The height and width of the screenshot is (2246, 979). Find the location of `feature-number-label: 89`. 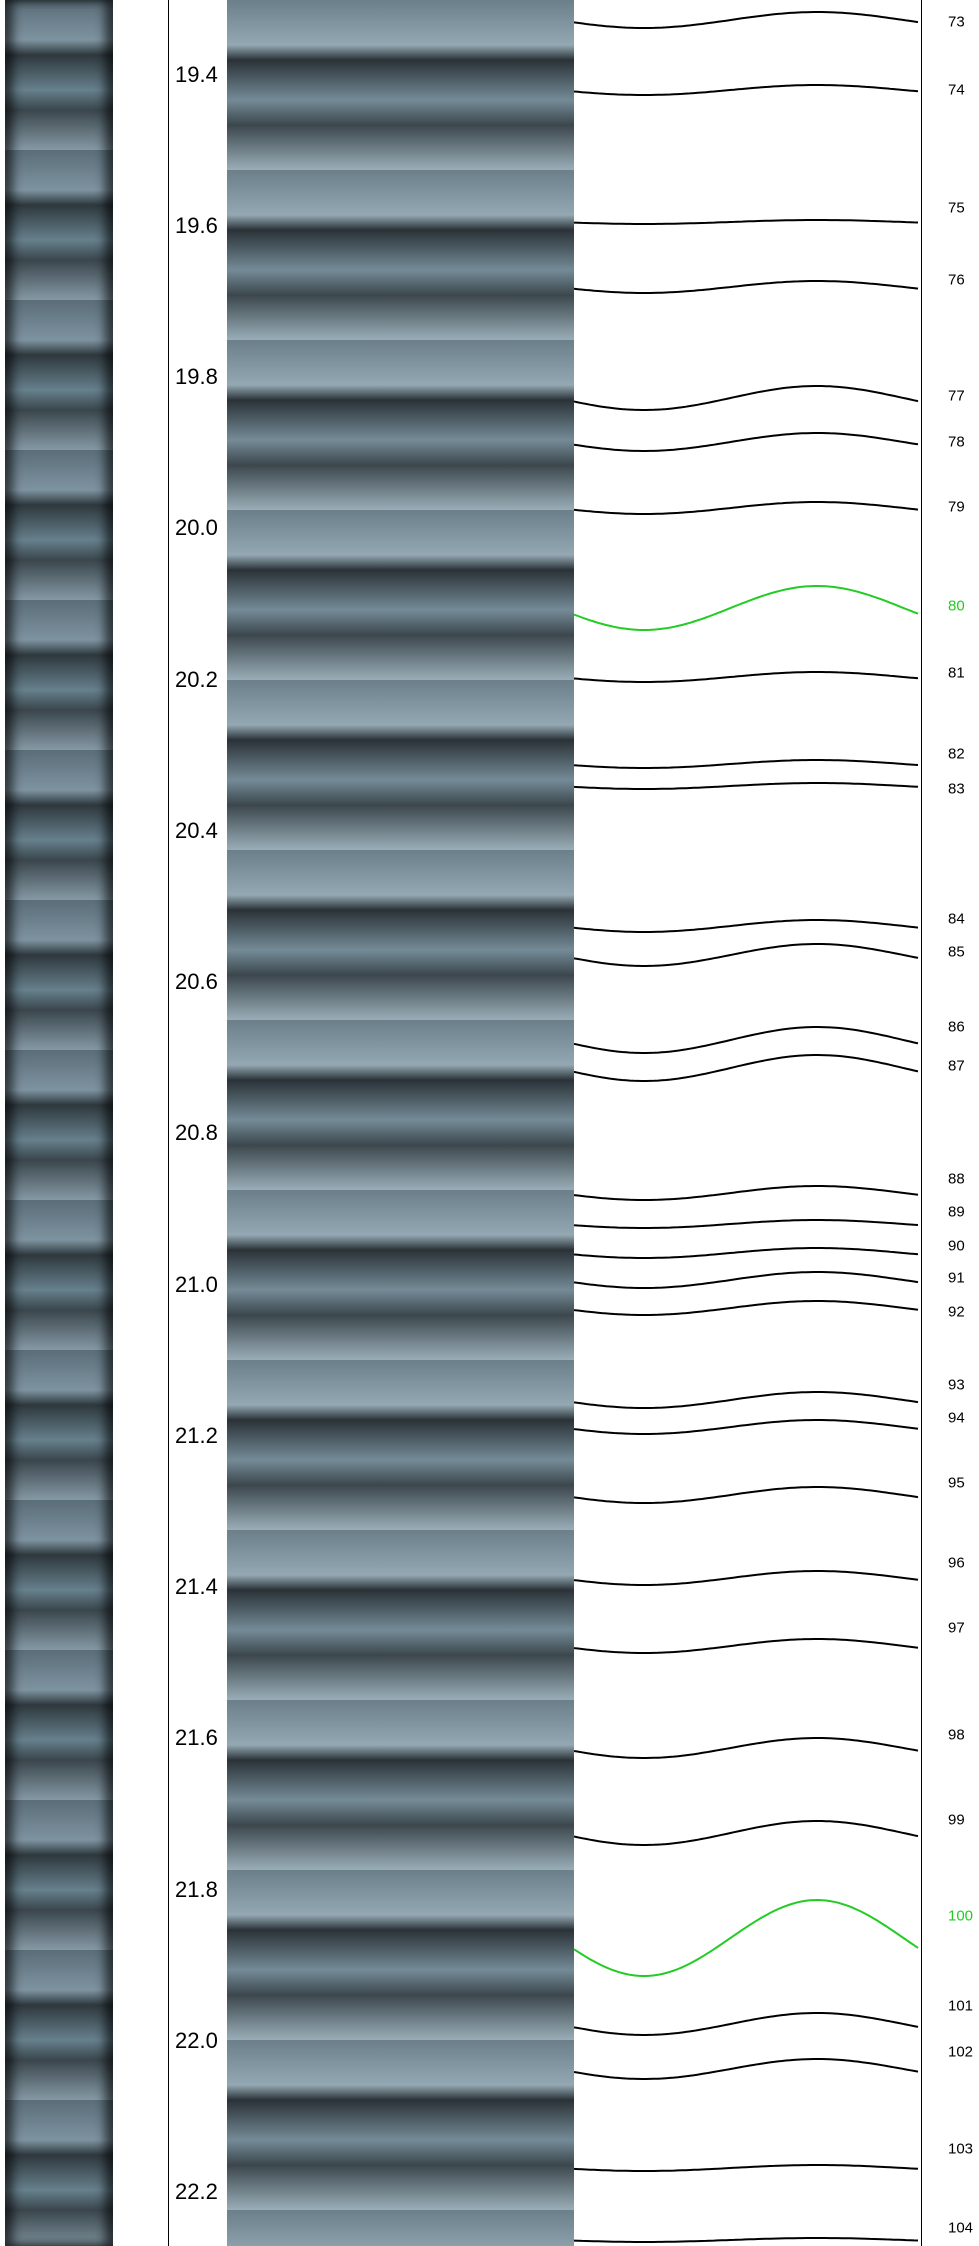

feature-number-label: 89 is located at coordinates (956, 1212).